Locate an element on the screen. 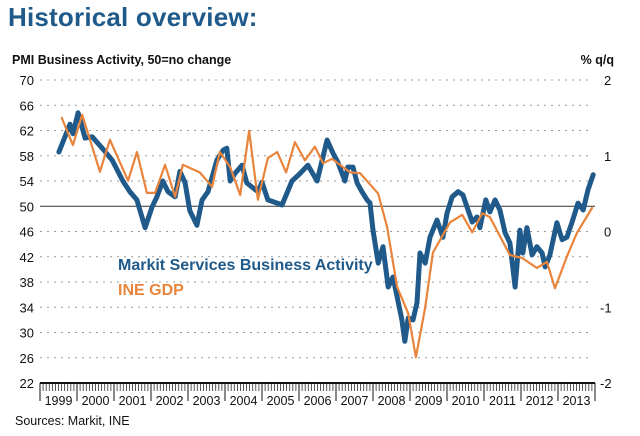 This screenshot has height=436, width=640. y-tick-label-left: 30 is located at coordinates (27, 333).